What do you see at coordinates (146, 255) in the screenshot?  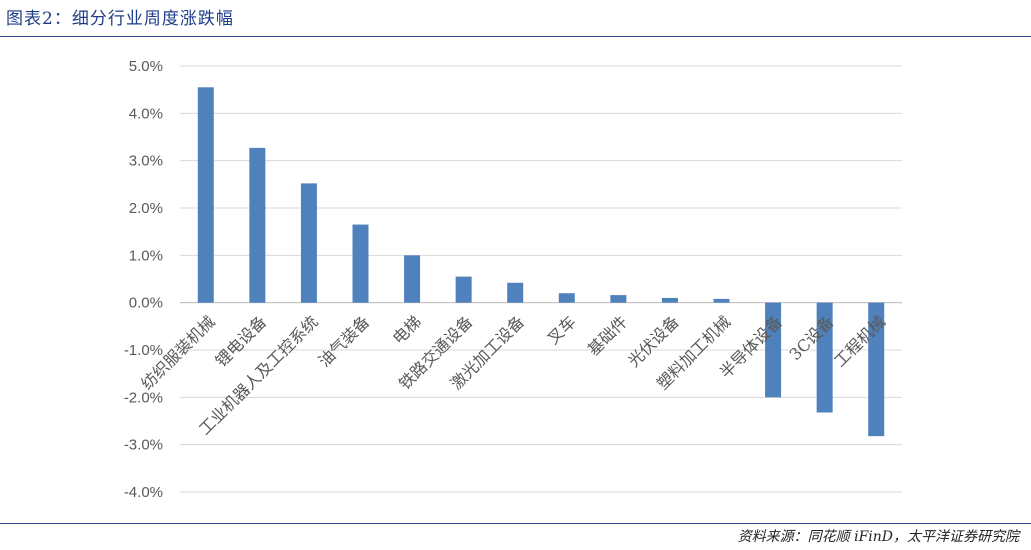 I see `y-tick-label: 1.0%` at bounding box center [146, 255].